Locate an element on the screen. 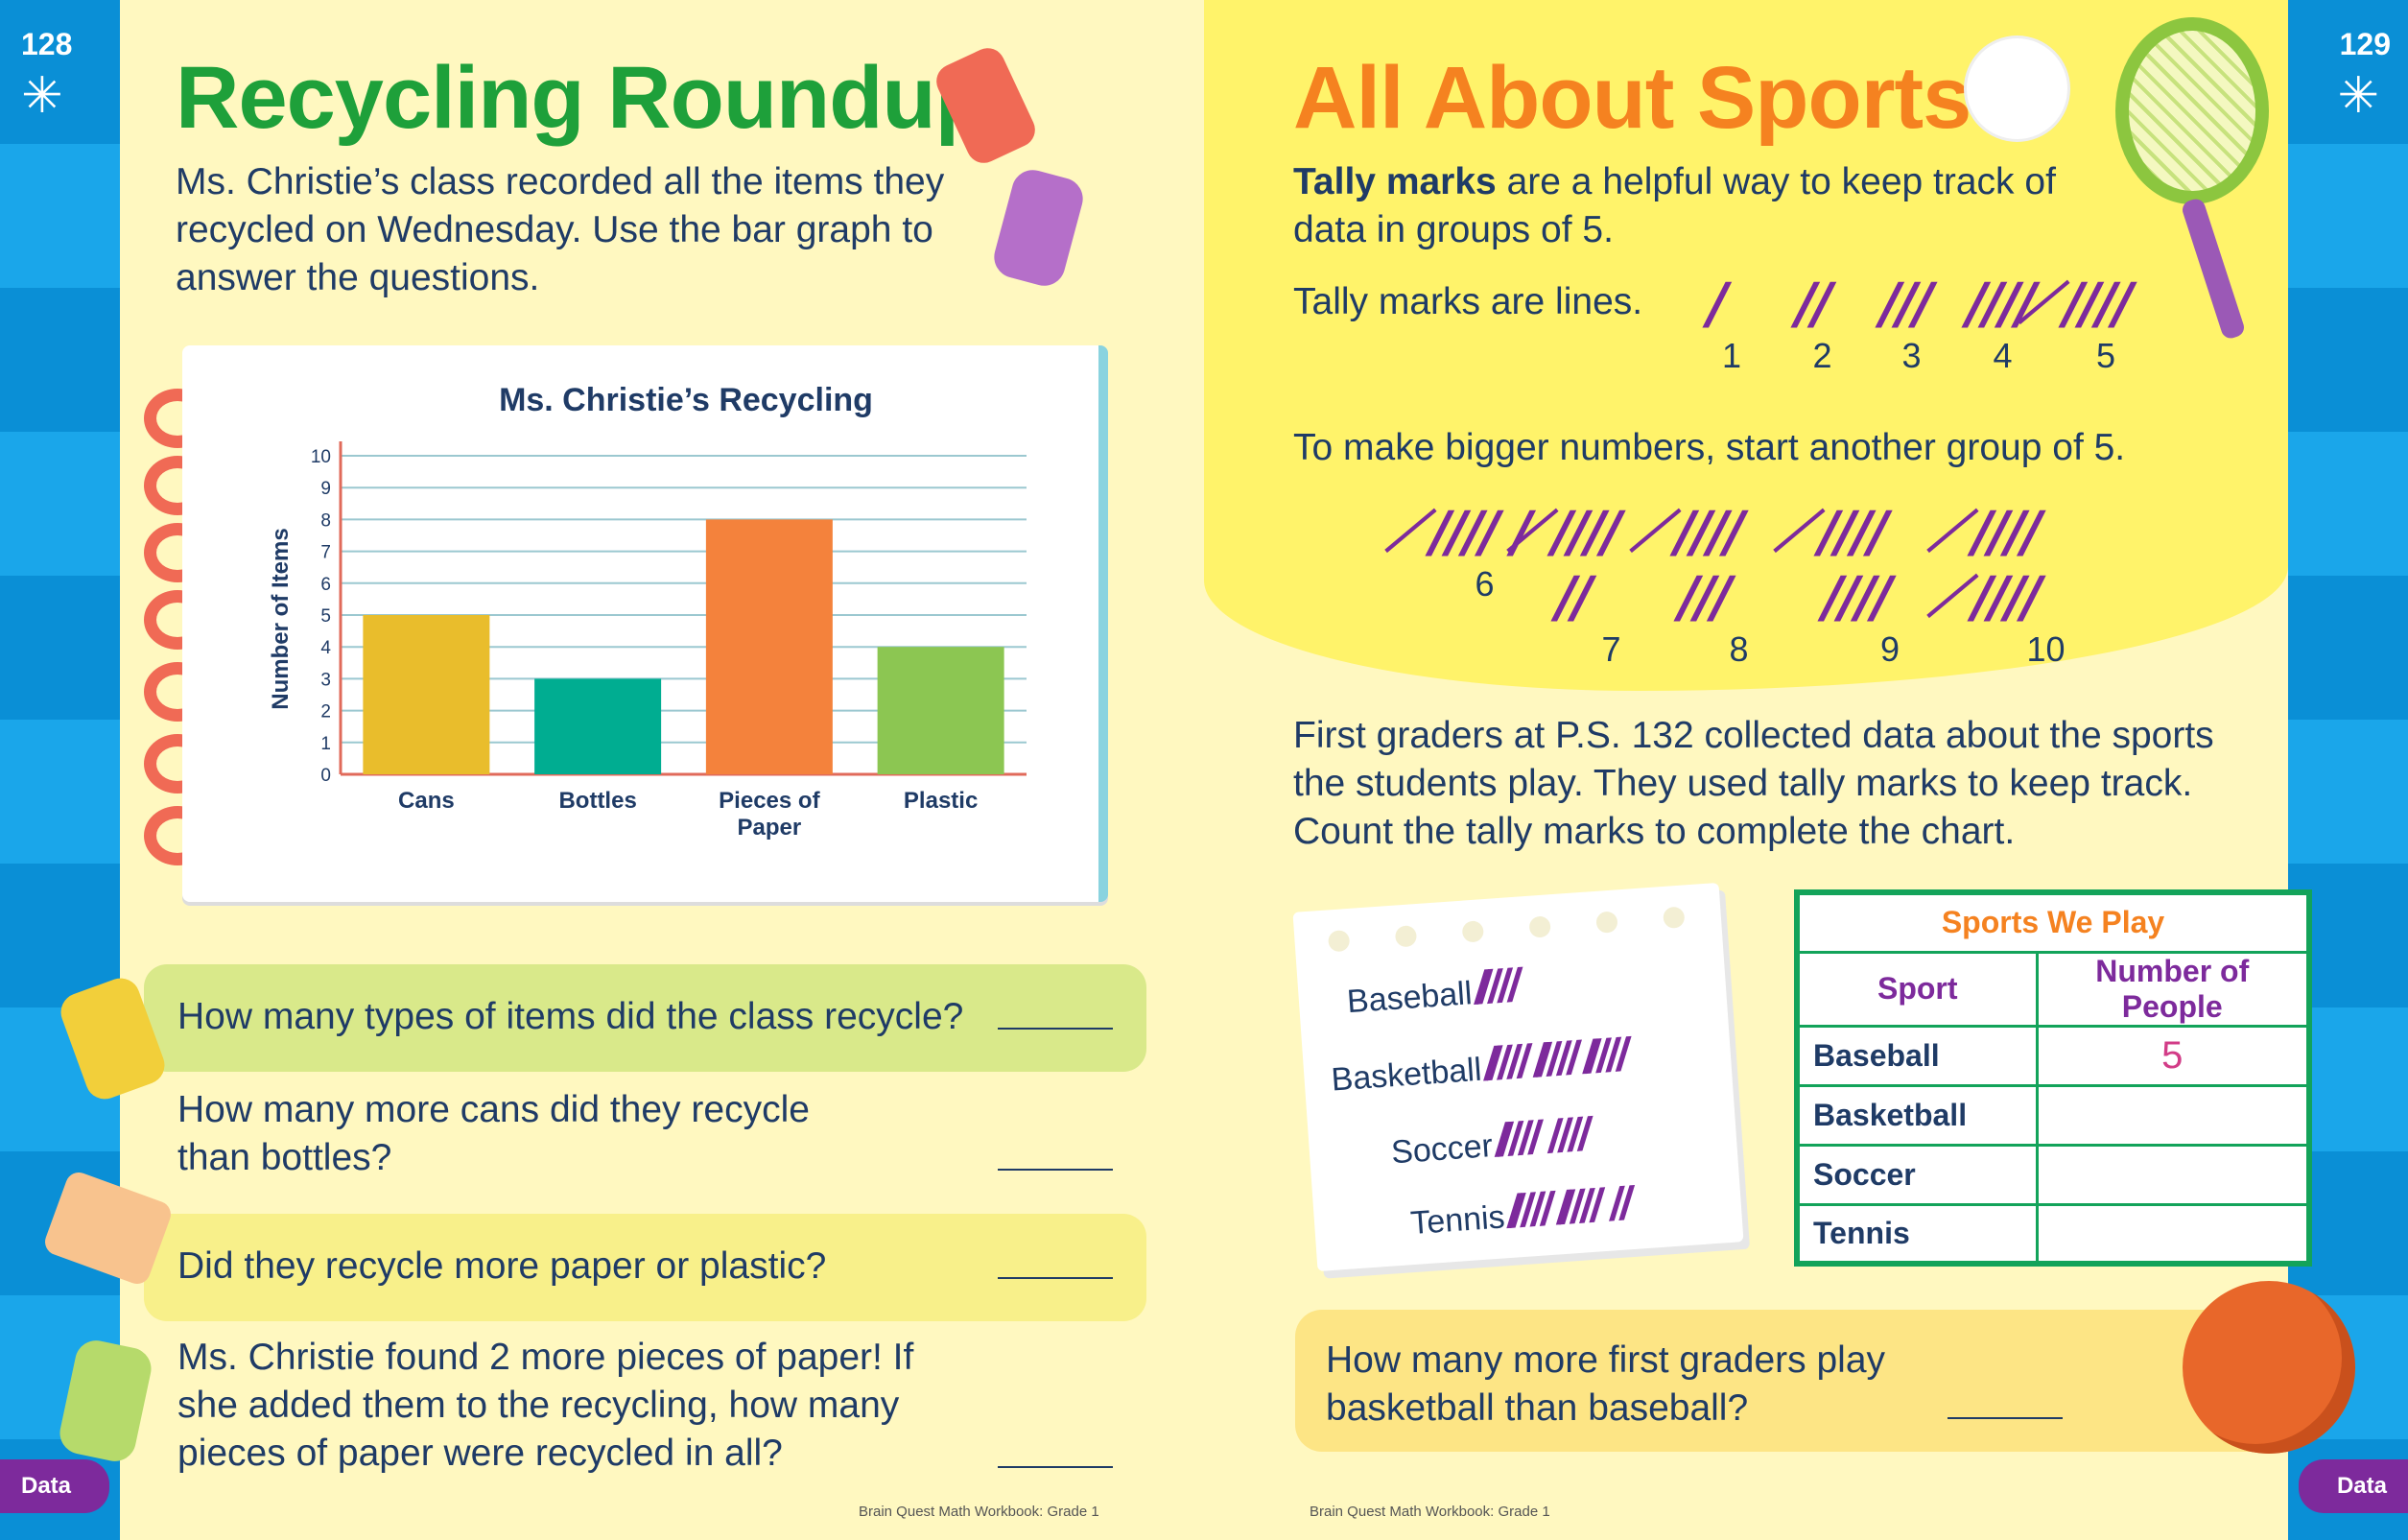  notepad-row: Tennis ̸//// ̸//// // is located at coordinates (1519, 1211).